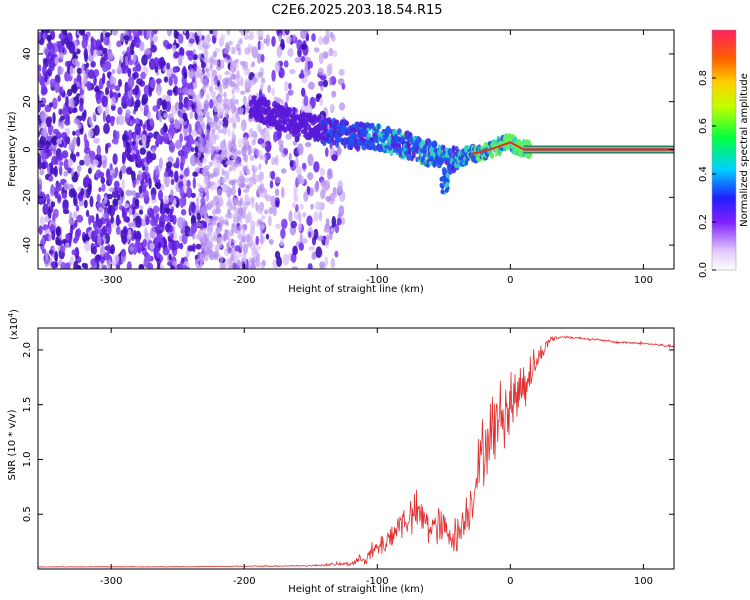 This screenshot has width=750, height=600. What do you see at coordinates (13, 324) in the screenshot?
I see `snr-y-multiplier: (x104)` at bounding box center [13, 324].